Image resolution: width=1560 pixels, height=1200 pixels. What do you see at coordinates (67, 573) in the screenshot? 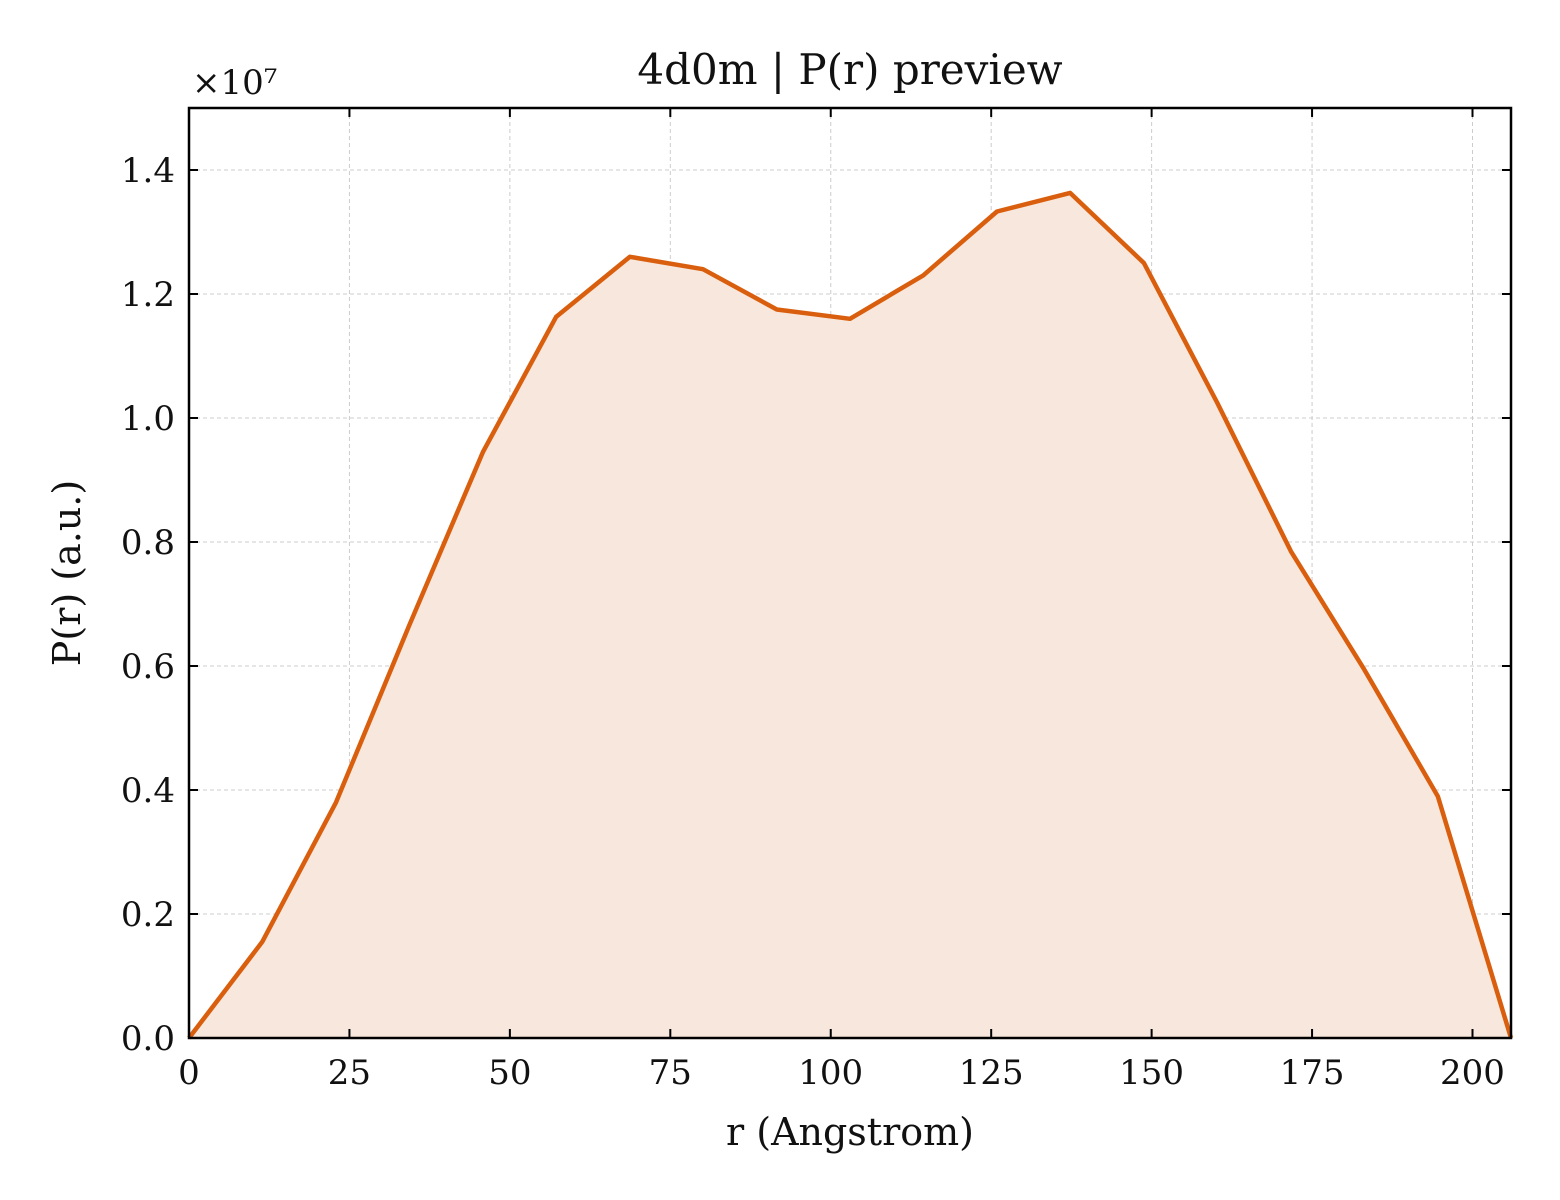
I see `y-axis-label: P(r) (a.u.)` at bounding box center [67, 573].